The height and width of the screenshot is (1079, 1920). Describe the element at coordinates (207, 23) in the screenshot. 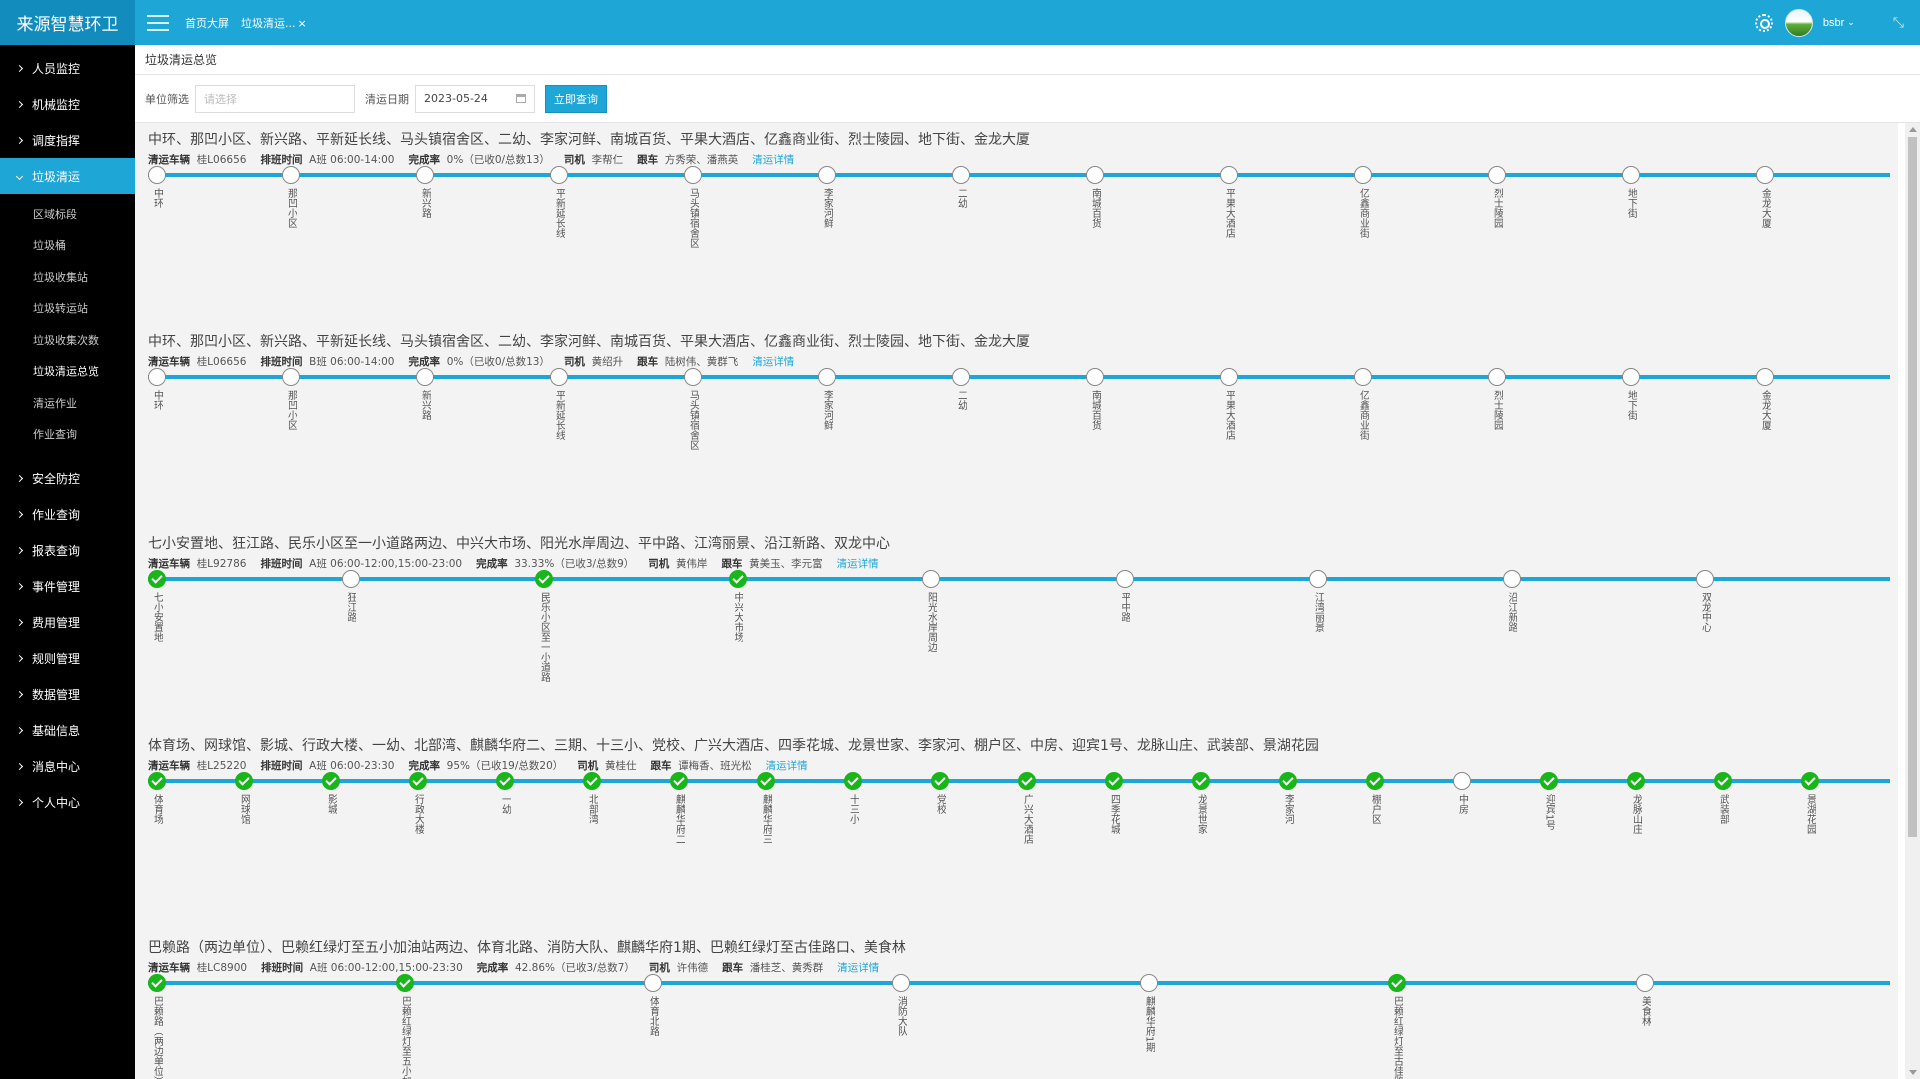

I see `breadcrumb-home: 首页大屏` at that location.